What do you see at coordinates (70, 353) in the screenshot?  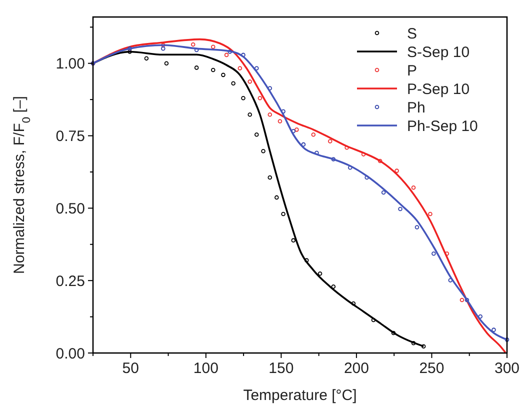 I see `text: 0.00` at bounding box center [70, 353].